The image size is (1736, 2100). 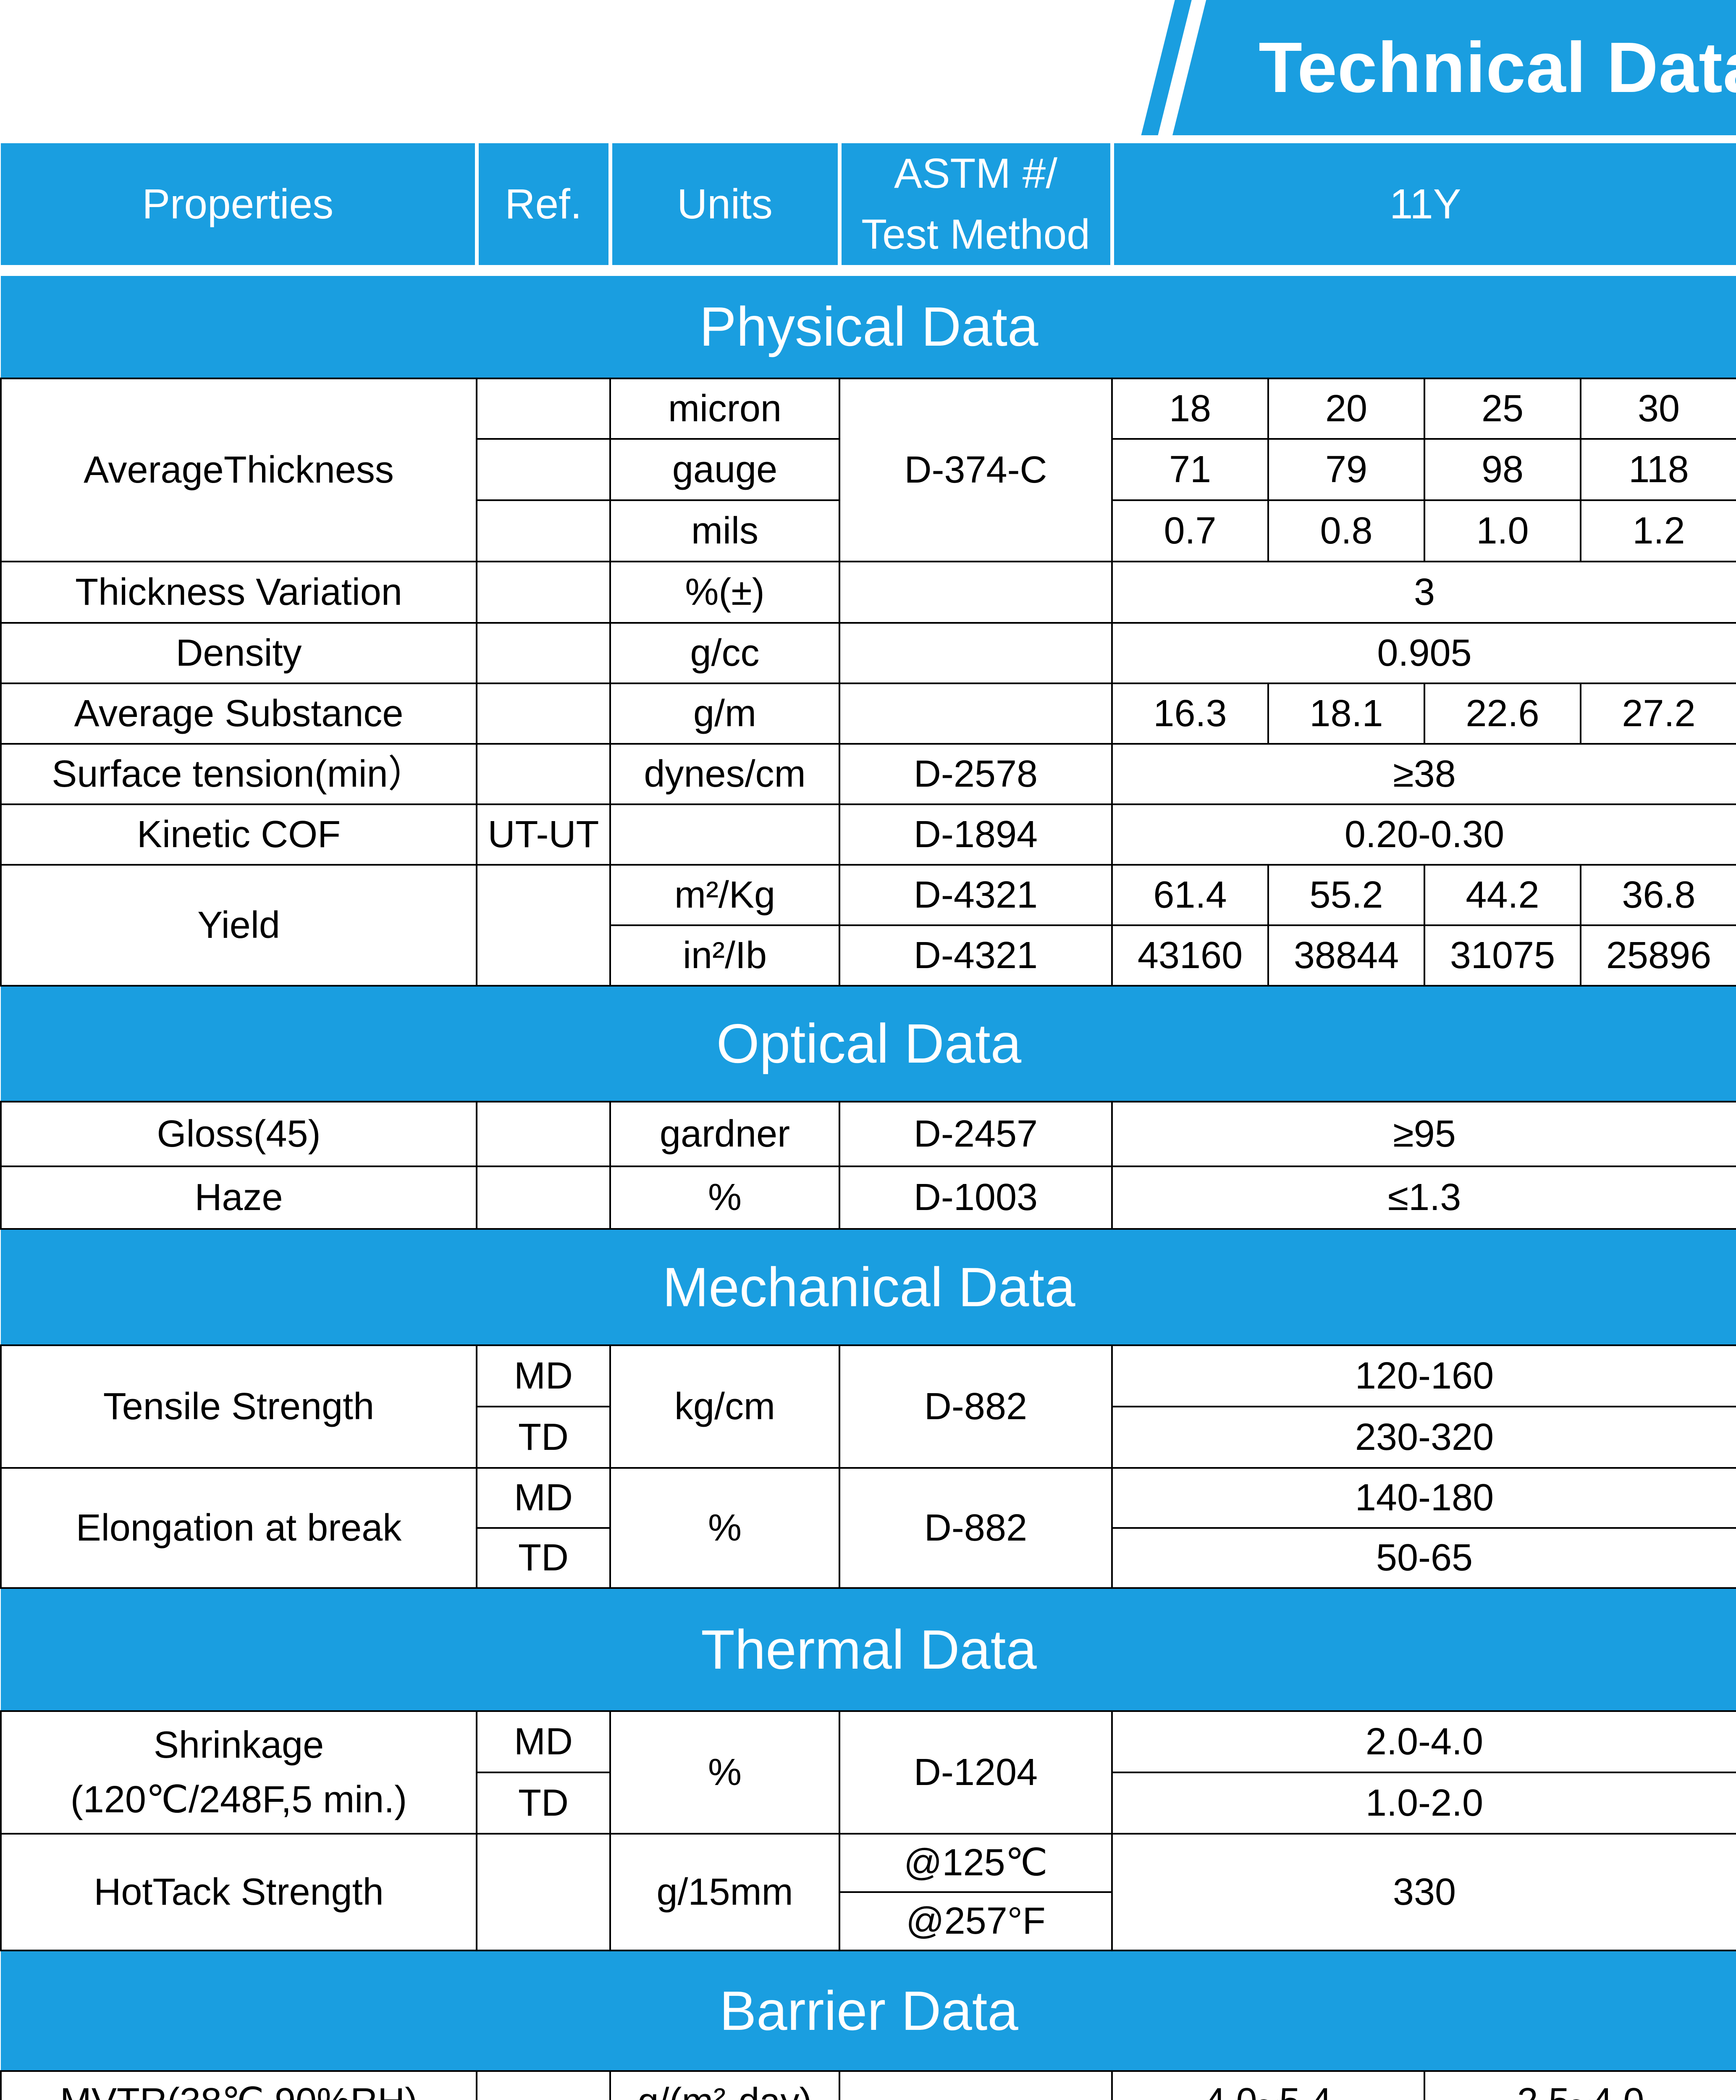 I want to click on cell-ref-td: TD, so click(x=543, y=1437).